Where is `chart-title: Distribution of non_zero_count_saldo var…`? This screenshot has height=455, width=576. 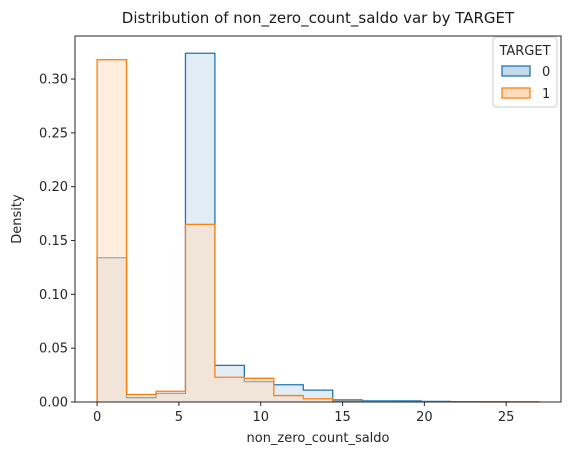 chart-title: Distribution of non_zero_count_saldo var… is located at coordinates (318, 18).